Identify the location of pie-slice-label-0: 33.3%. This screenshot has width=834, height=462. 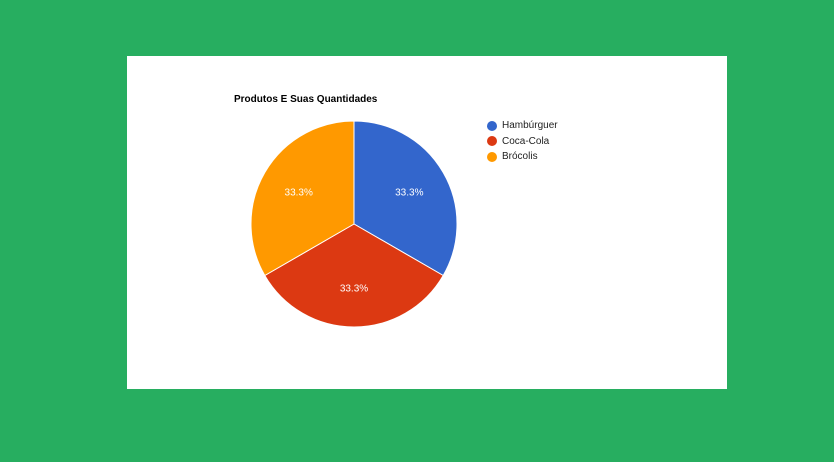
(409, 193).